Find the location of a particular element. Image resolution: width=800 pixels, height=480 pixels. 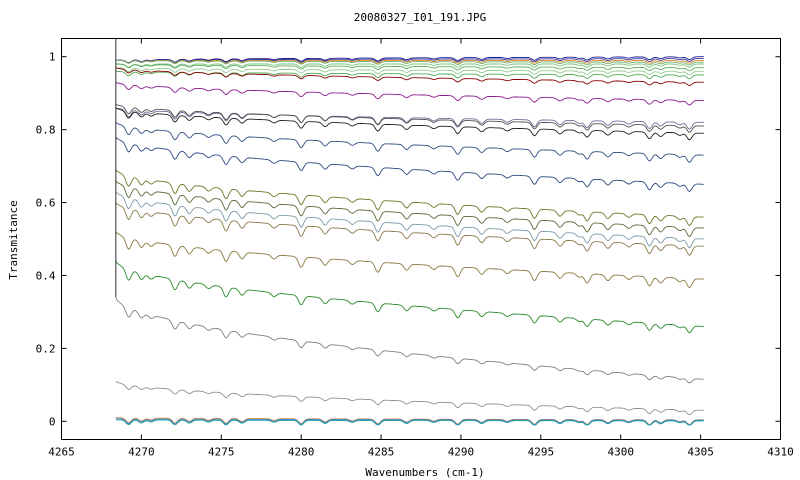

x-tick-label: 4305 is located at coordinates (700, 452).